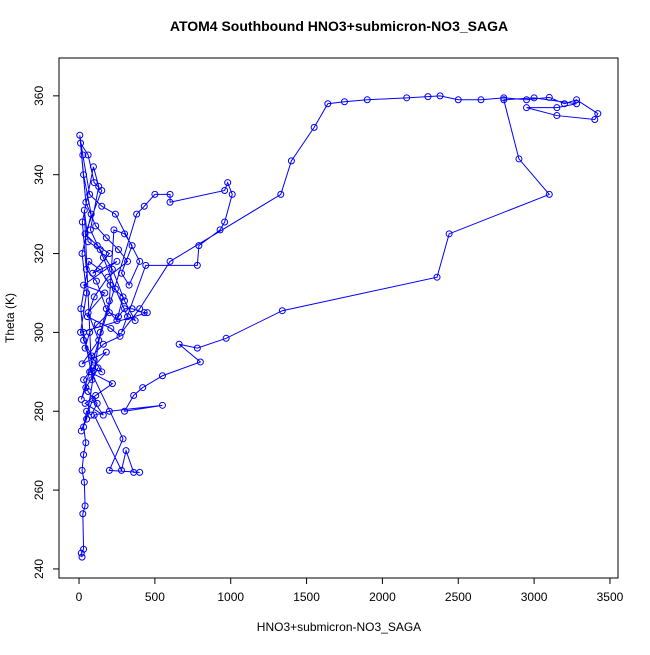 This screenshot has width=650, height=655. What do you see at coordinates (39, 411) in the screenshot?
I see `y-tick-label: 280` at bounding box center [39, 411].